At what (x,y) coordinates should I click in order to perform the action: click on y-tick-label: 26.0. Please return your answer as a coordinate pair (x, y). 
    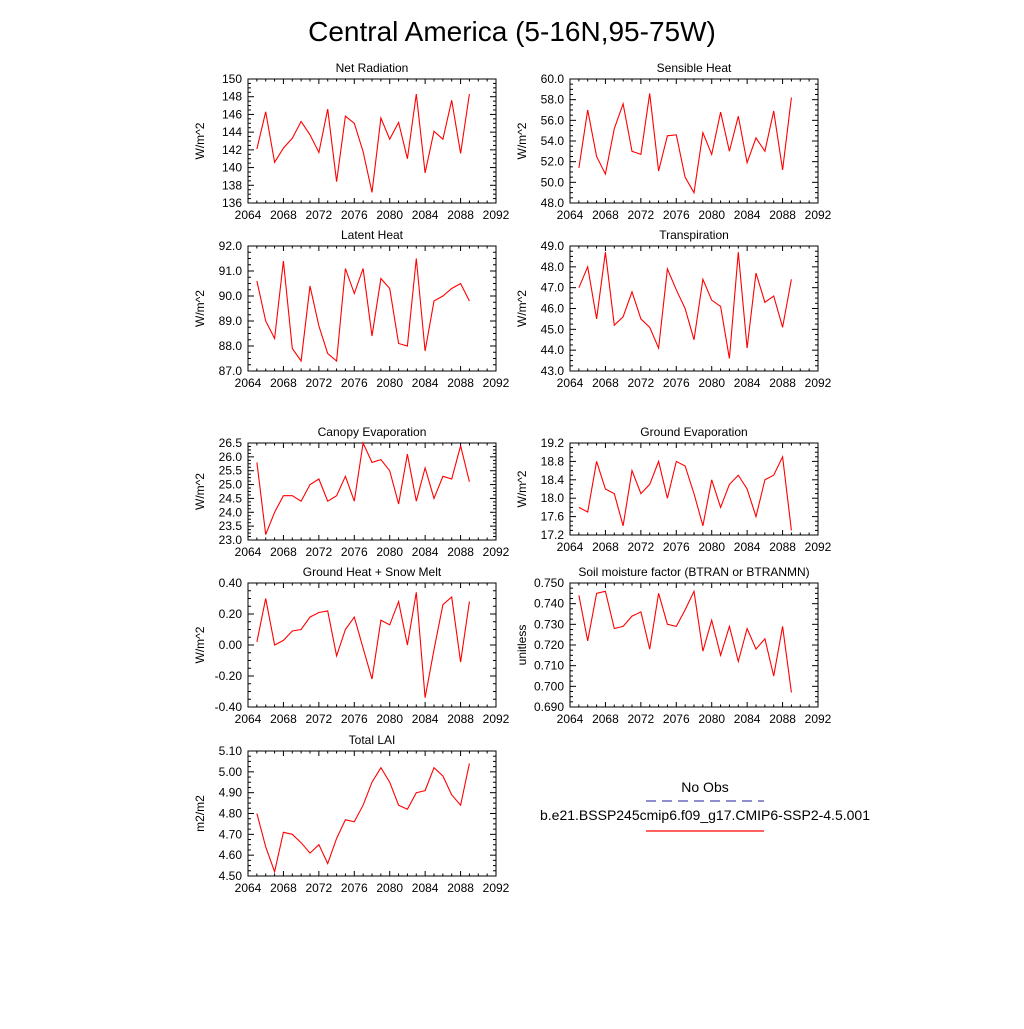
    Looking at the image, I should click on (231, 457).